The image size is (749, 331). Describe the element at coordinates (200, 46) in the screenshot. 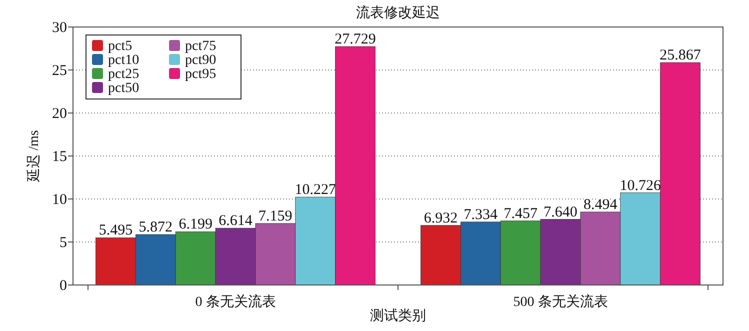

I see `legend-label: pct75` at that location.